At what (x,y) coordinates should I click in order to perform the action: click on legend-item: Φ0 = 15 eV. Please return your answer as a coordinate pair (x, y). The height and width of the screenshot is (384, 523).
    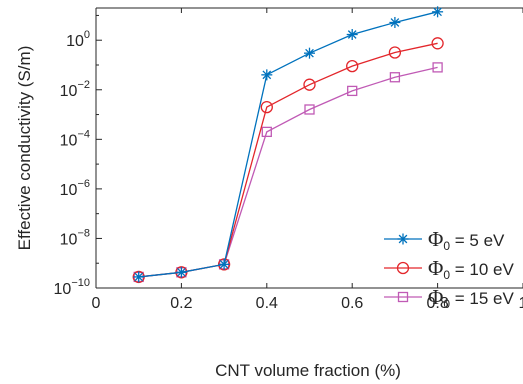
    Looking at the image, I should click on (449, 298).